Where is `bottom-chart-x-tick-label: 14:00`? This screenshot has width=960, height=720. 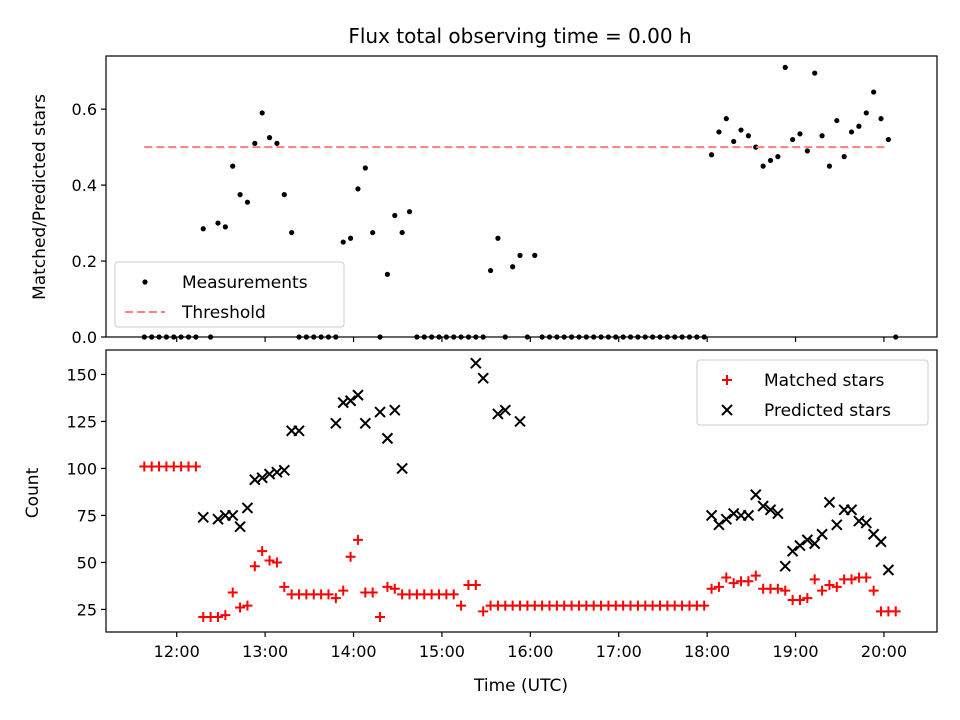
bottom-chart-x-tick-label: 14:00 is located at coordinates (353, 651).